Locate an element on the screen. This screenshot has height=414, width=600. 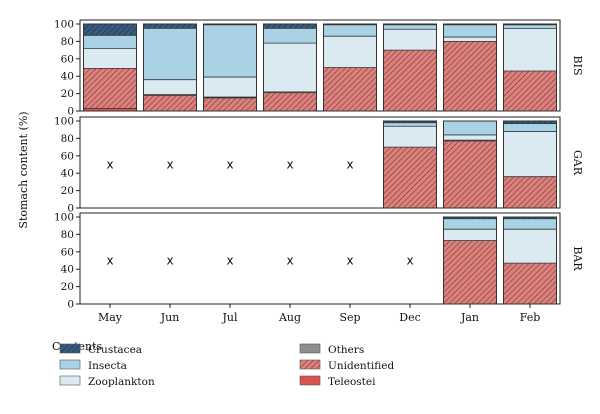
x-tick-label: Feb is located at coordinates (530, 317).